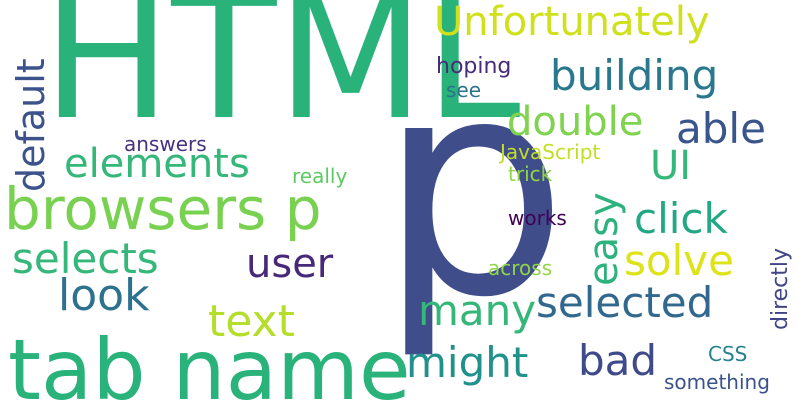  Describe the element at coordinates (572, 22) in the screenshot. I see `word-unfortunately: Unfortunately` at that location.